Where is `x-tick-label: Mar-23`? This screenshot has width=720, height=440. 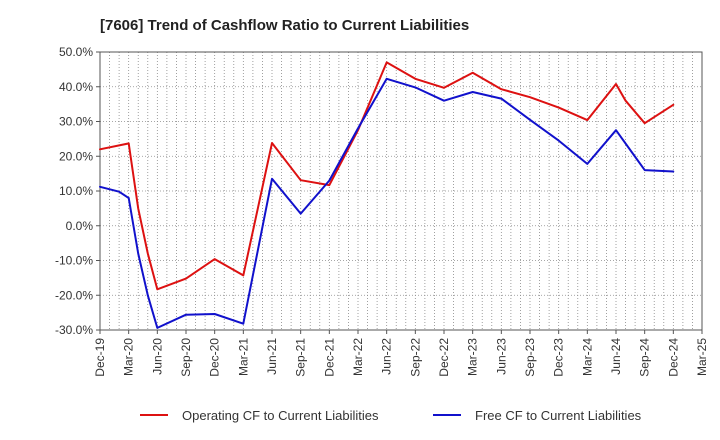 x-tick-label: Mar-23 is located at coordinates (473, 357).